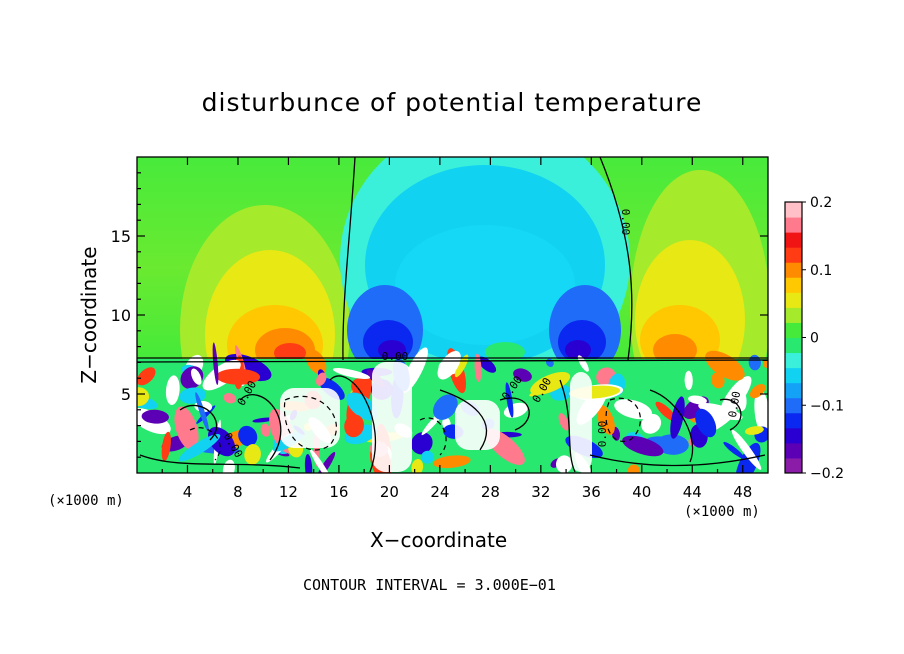 The image size is (904, 654). What do you see at coordinates (121, 236) in the screenshot?
I see `y-tick-label: 15` at bounding box center [121, 236].